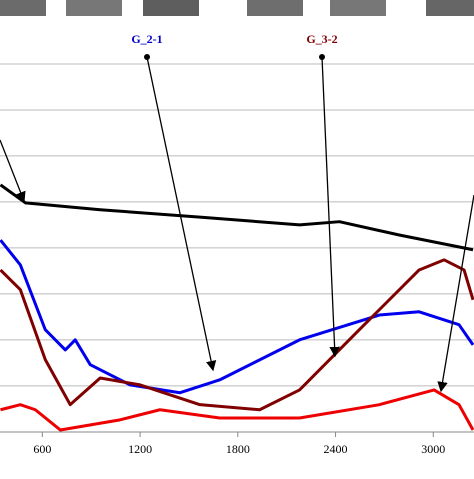 Image resolution: width=474 pixels, height=479 pixels. I want to click on x-tick-label: 1800, so click(238, 449).